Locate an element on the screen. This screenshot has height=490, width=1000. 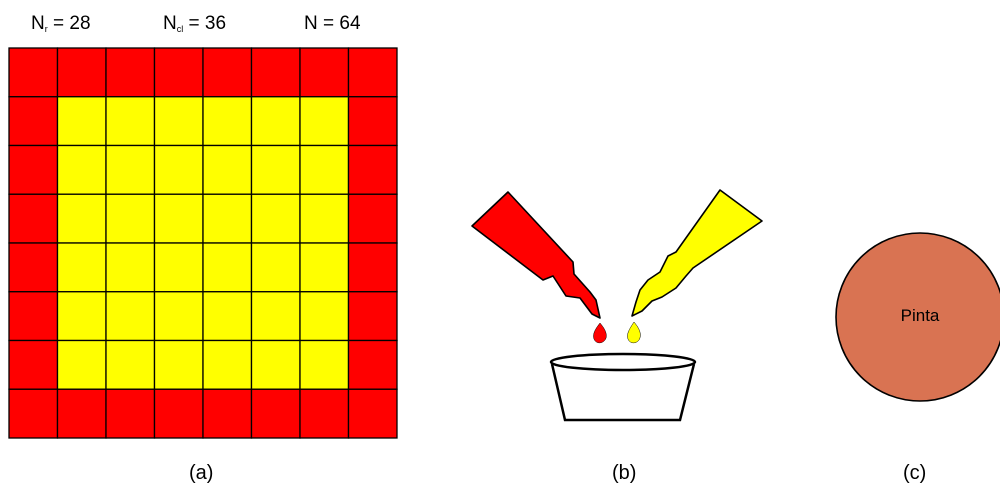
caption-a: (a) is located at coordinates (201, 473).